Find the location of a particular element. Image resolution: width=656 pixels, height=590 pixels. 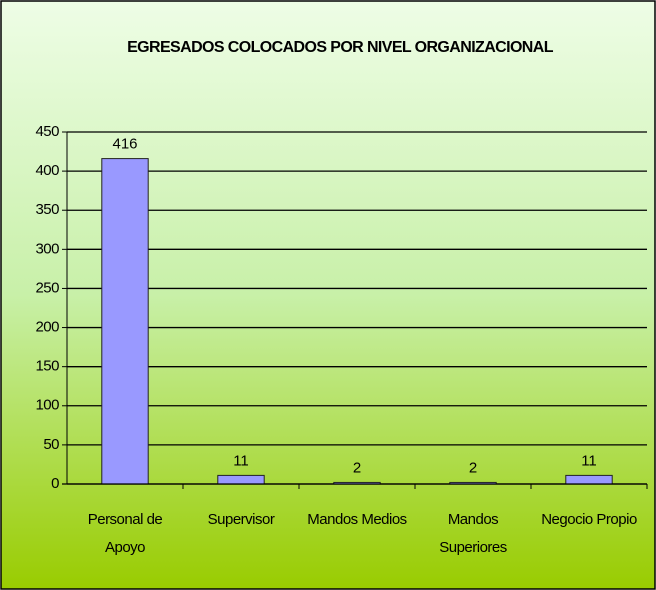

y-tick-label: 350 is located at coordinates (47, 209).